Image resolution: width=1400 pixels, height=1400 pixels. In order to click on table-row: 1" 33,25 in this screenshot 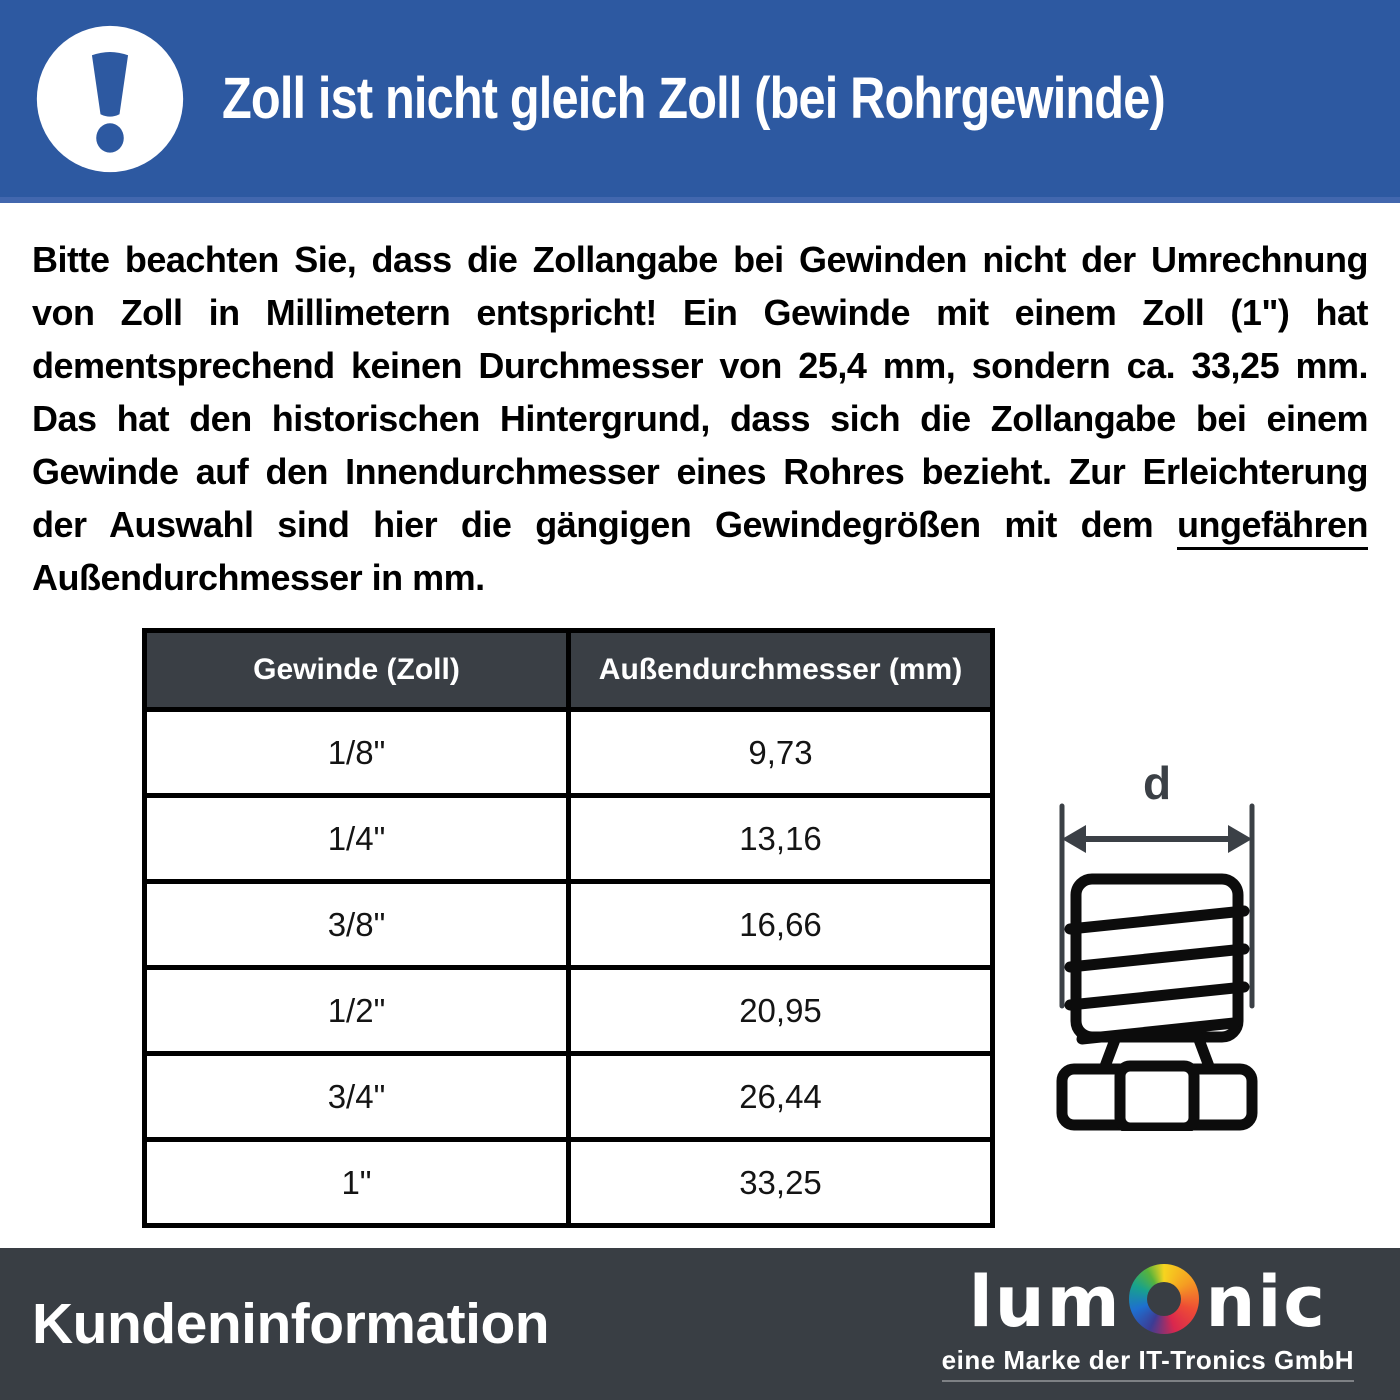, I will do `click(568, 1182)`.